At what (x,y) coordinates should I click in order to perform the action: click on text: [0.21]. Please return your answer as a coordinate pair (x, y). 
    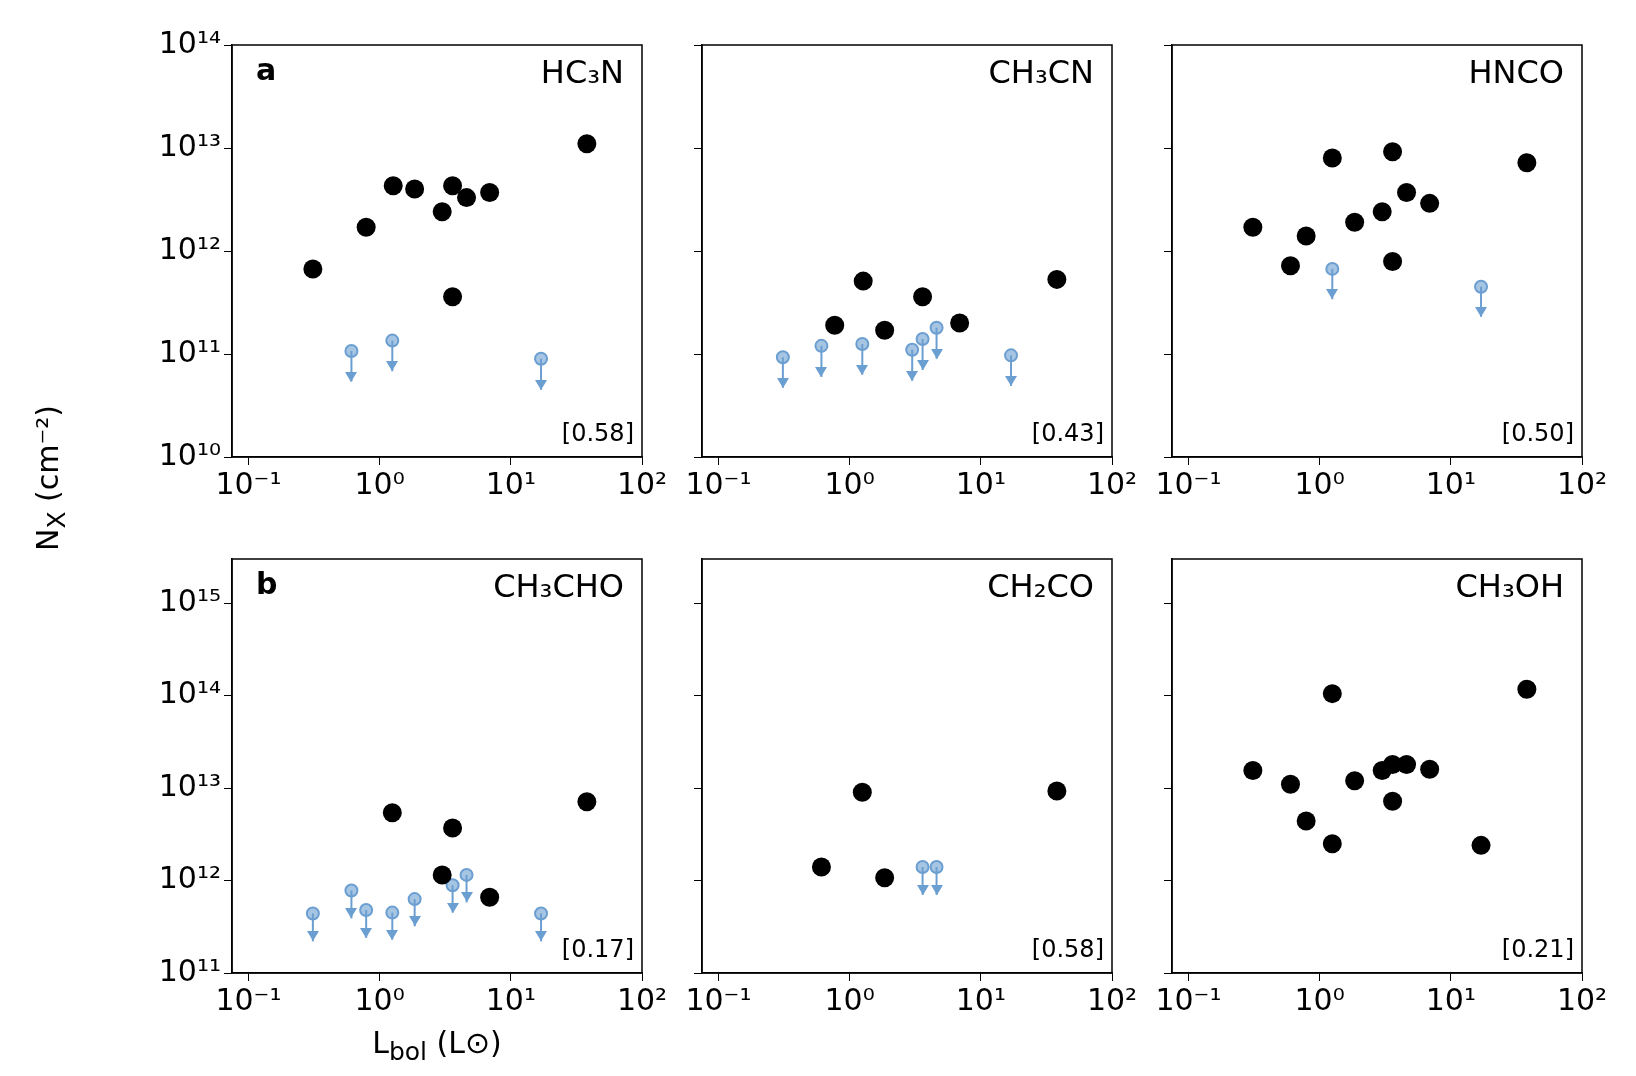
    Looking at the image, I should click on (1537, 949).